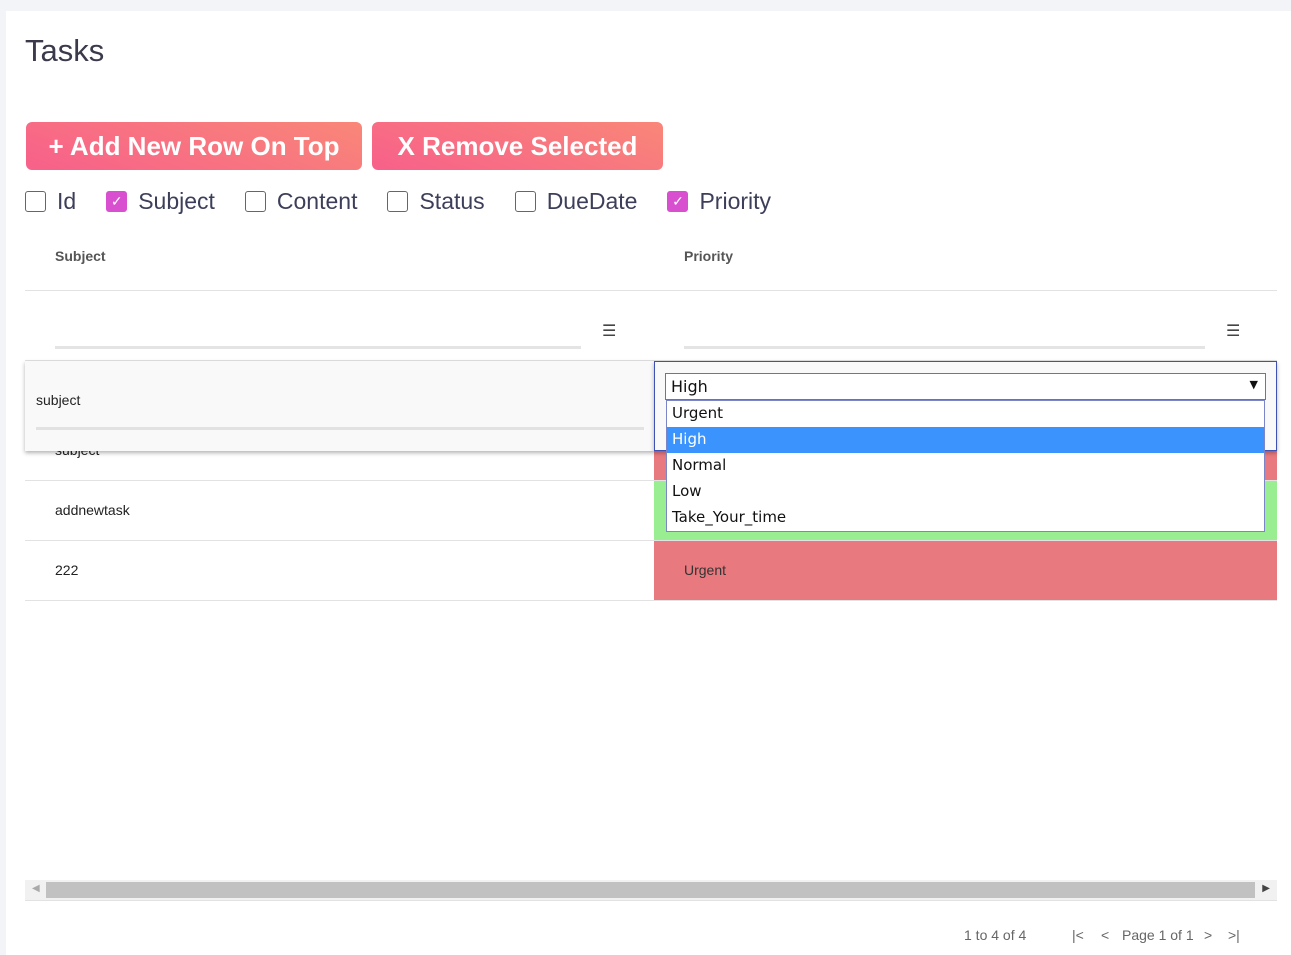 This screenshot has height=955, width=1291. I want to click on option-normal: Normal, so click(699, 465).